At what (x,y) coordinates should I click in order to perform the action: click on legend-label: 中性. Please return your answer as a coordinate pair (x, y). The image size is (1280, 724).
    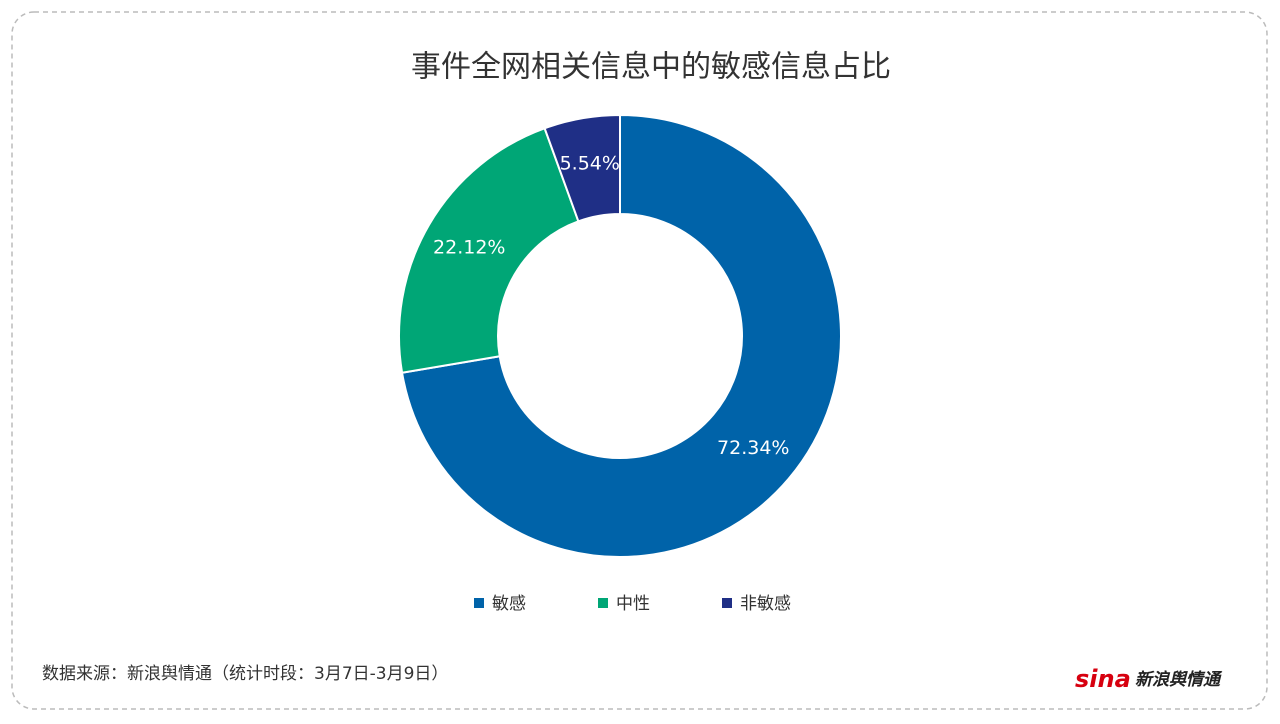
    Looking at the image, I should click on (633, 604).